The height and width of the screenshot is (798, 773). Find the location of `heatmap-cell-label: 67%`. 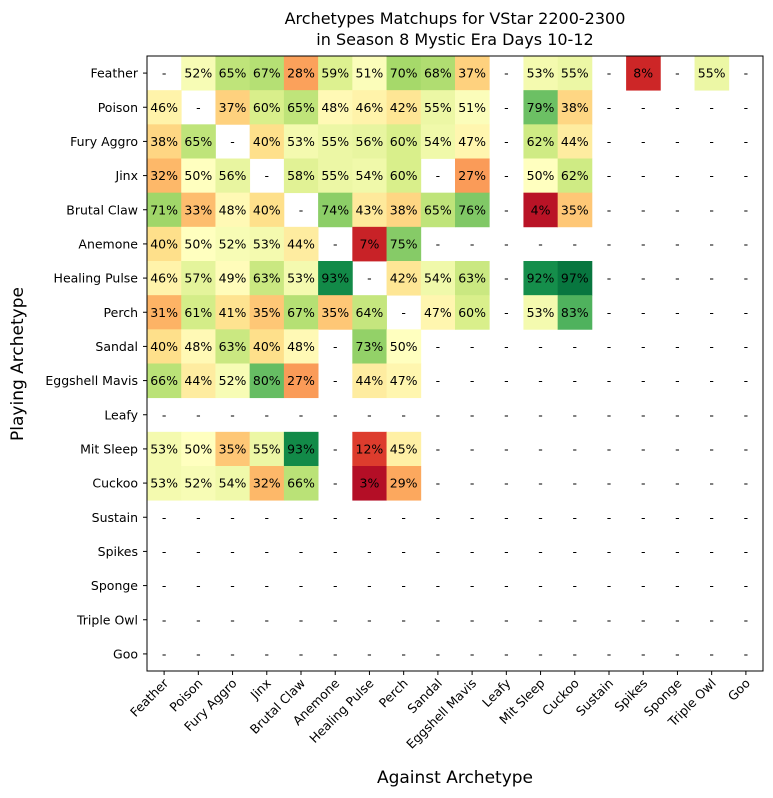

heatmap-cell-label: 67% is located at coordinates (301, 312).